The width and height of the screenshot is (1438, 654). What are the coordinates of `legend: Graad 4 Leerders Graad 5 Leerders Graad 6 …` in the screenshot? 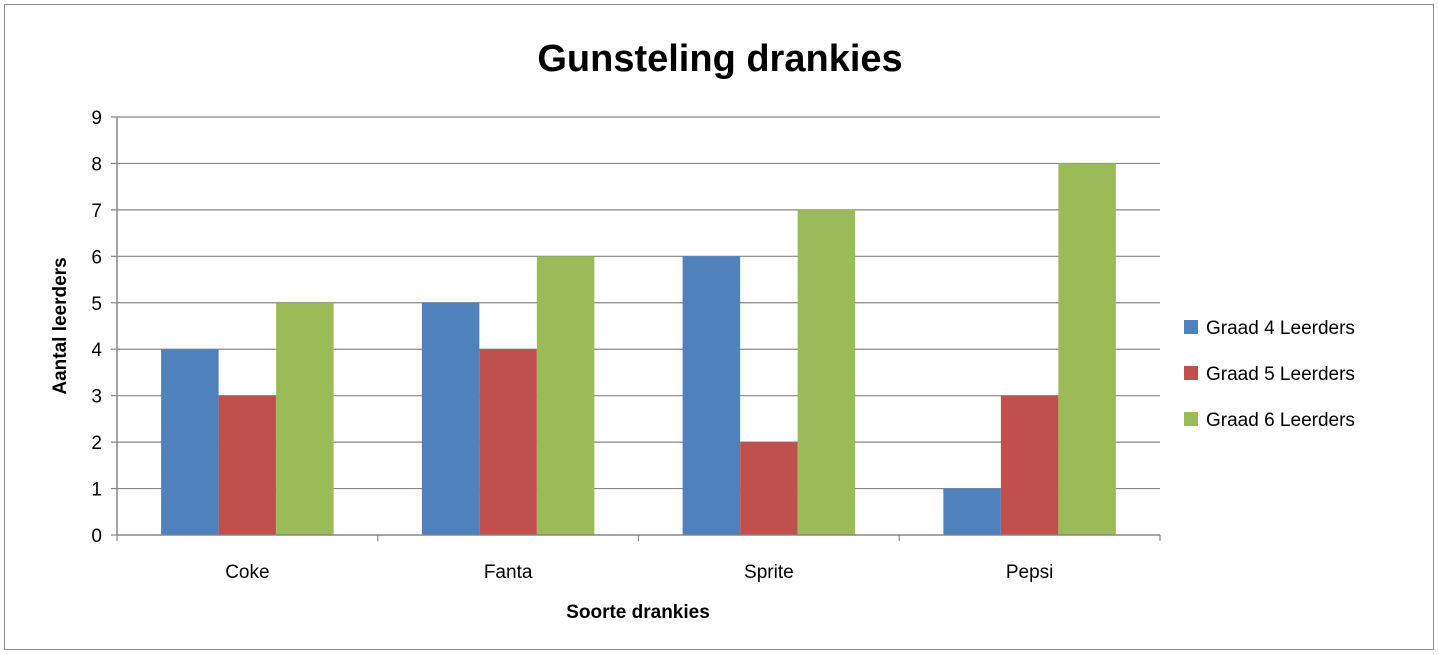 It's located at (1269, 374).